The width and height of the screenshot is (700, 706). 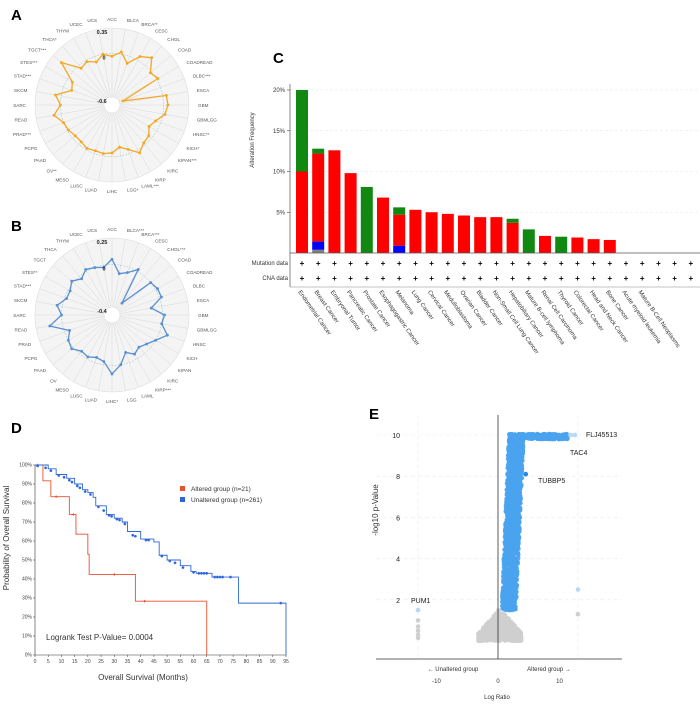 What do you see at coordinates (101, 102) in the screenshot?
I see `radar-tick-min: -0.6` at bounding box center [101, 102].